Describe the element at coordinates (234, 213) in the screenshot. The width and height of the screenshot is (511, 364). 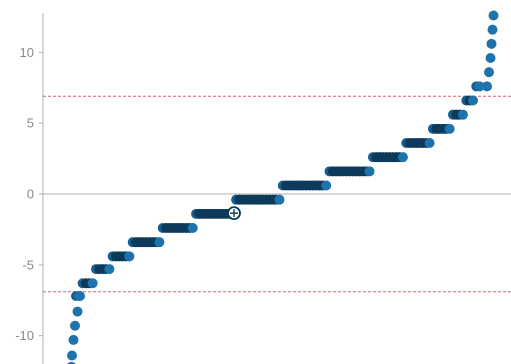
I see `highlight-layer` at that location.